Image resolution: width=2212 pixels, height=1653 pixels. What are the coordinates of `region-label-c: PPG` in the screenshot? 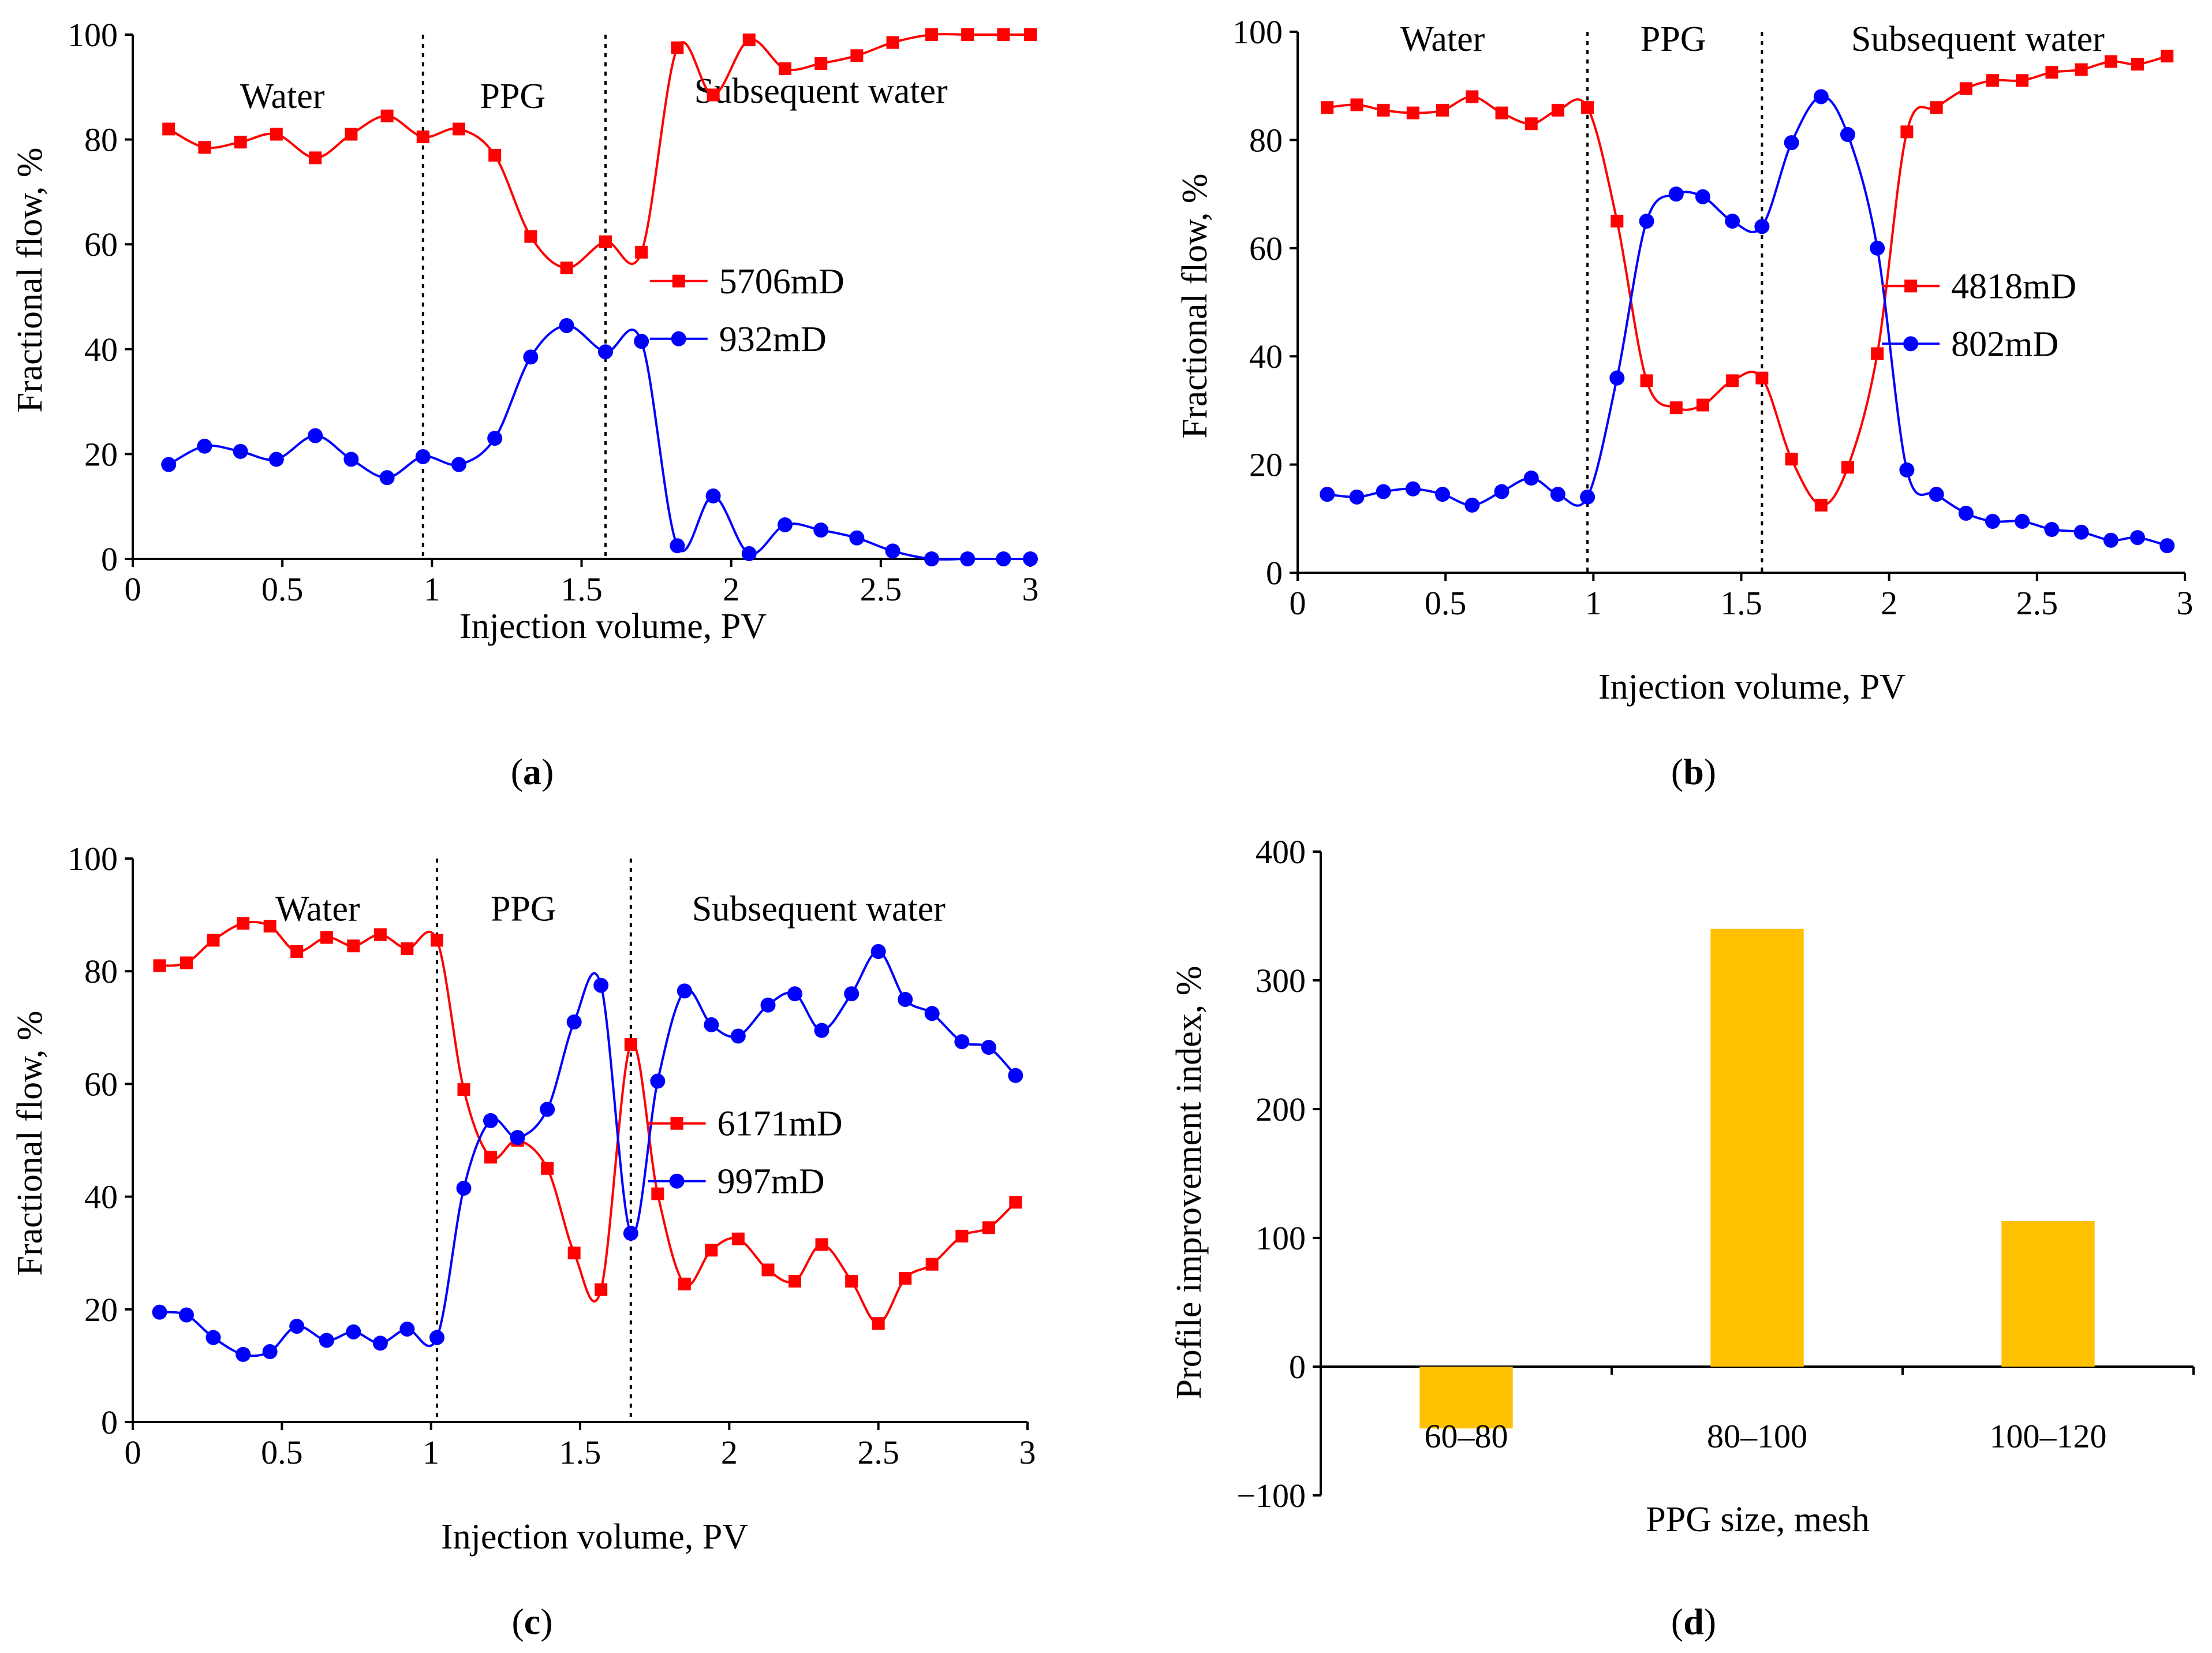 It's located at (524, 908).